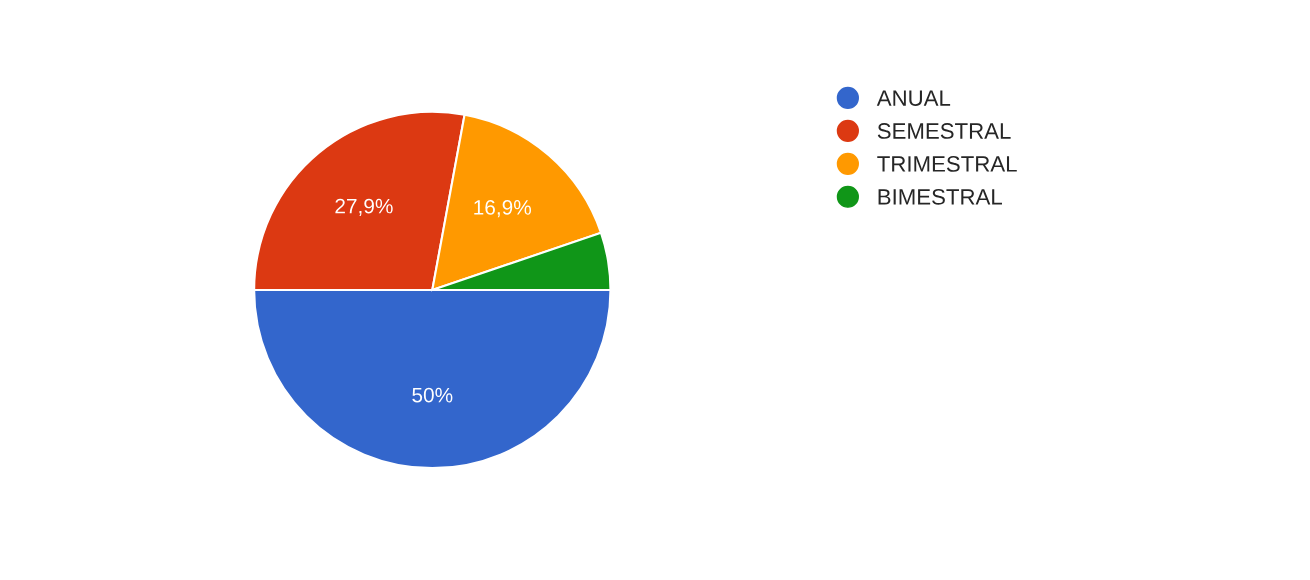 Image resolution: width=1310 pixels, height=580 pixels. I want to click on data-label: 16,9%, so click(503, 208).